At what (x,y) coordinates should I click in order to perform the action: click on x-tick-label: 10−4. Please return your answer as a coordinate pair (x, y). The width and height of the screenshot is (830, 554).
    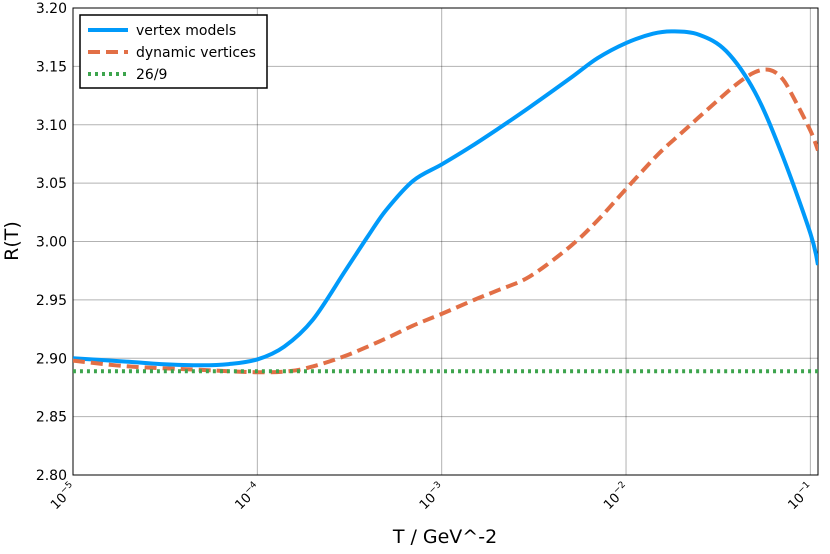
    Looking at the image, I should click on (247, 496).